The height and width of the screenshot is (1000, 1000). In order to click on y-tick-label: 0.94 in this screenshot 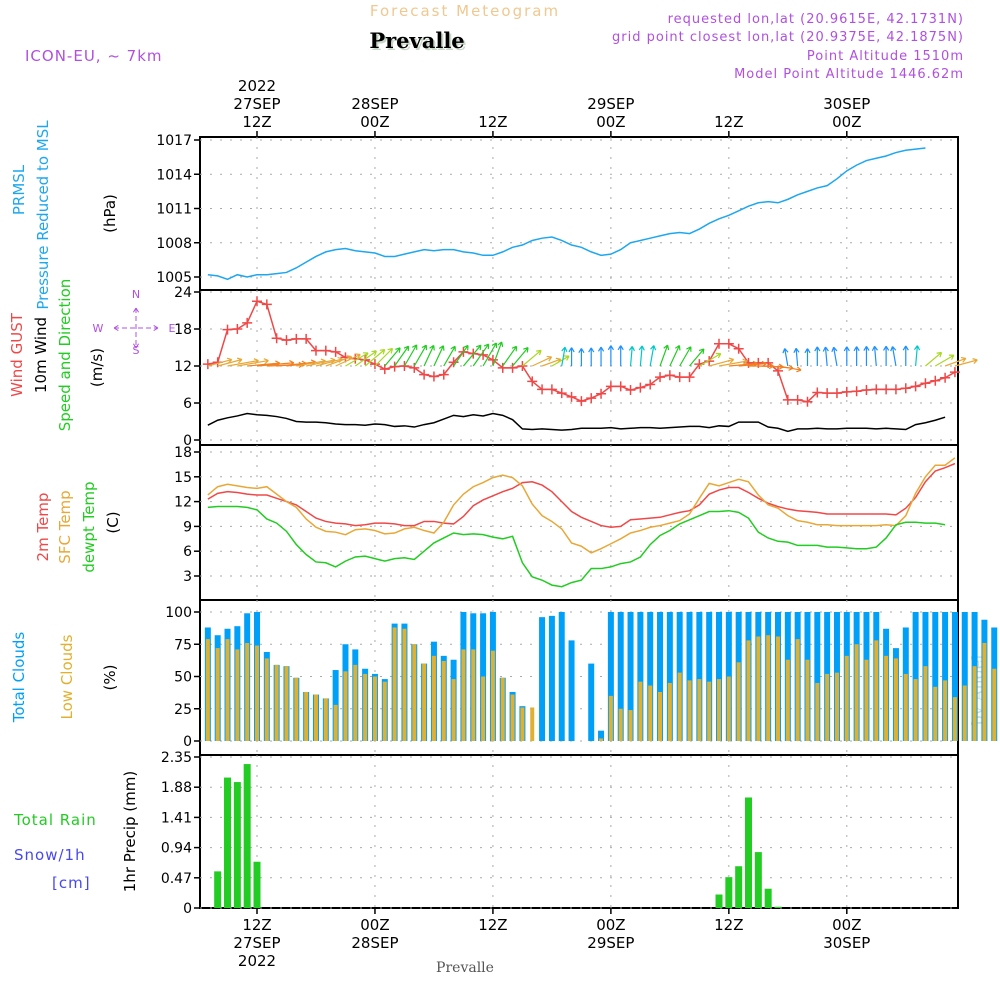, I will do `click(176, 849)`.